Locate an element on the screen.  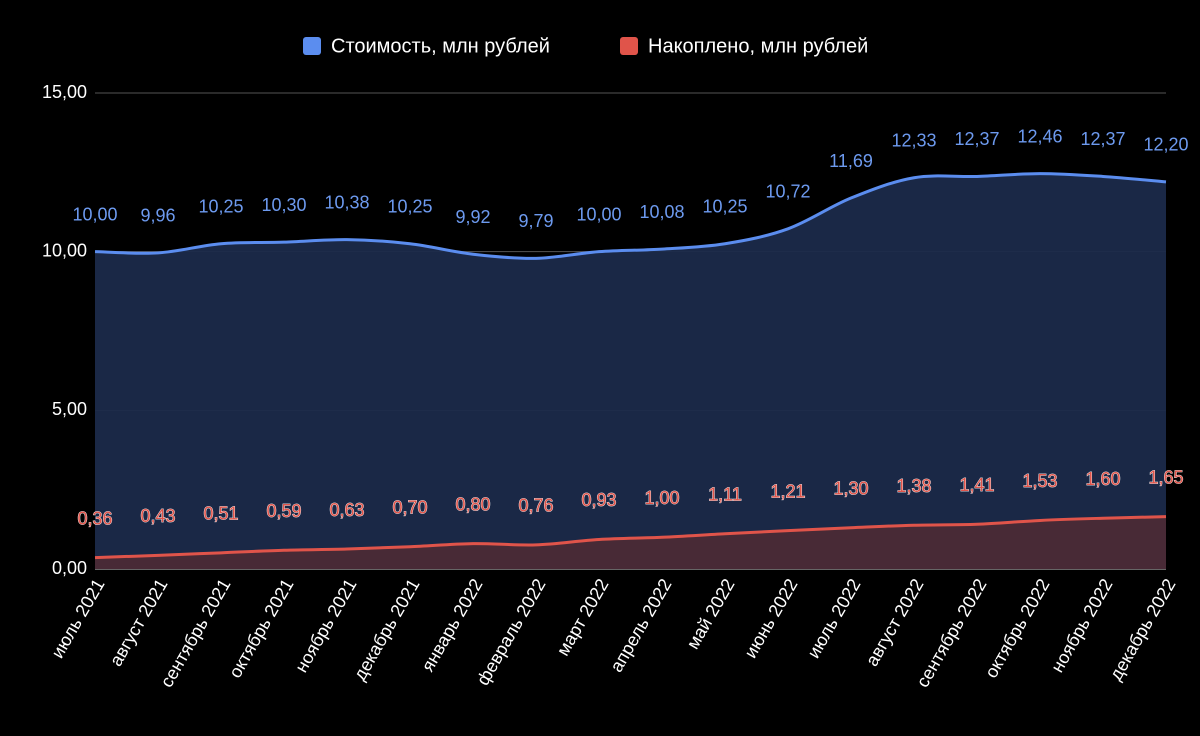
x-tick-label: март 2022 is located at coordinates (583, 617).